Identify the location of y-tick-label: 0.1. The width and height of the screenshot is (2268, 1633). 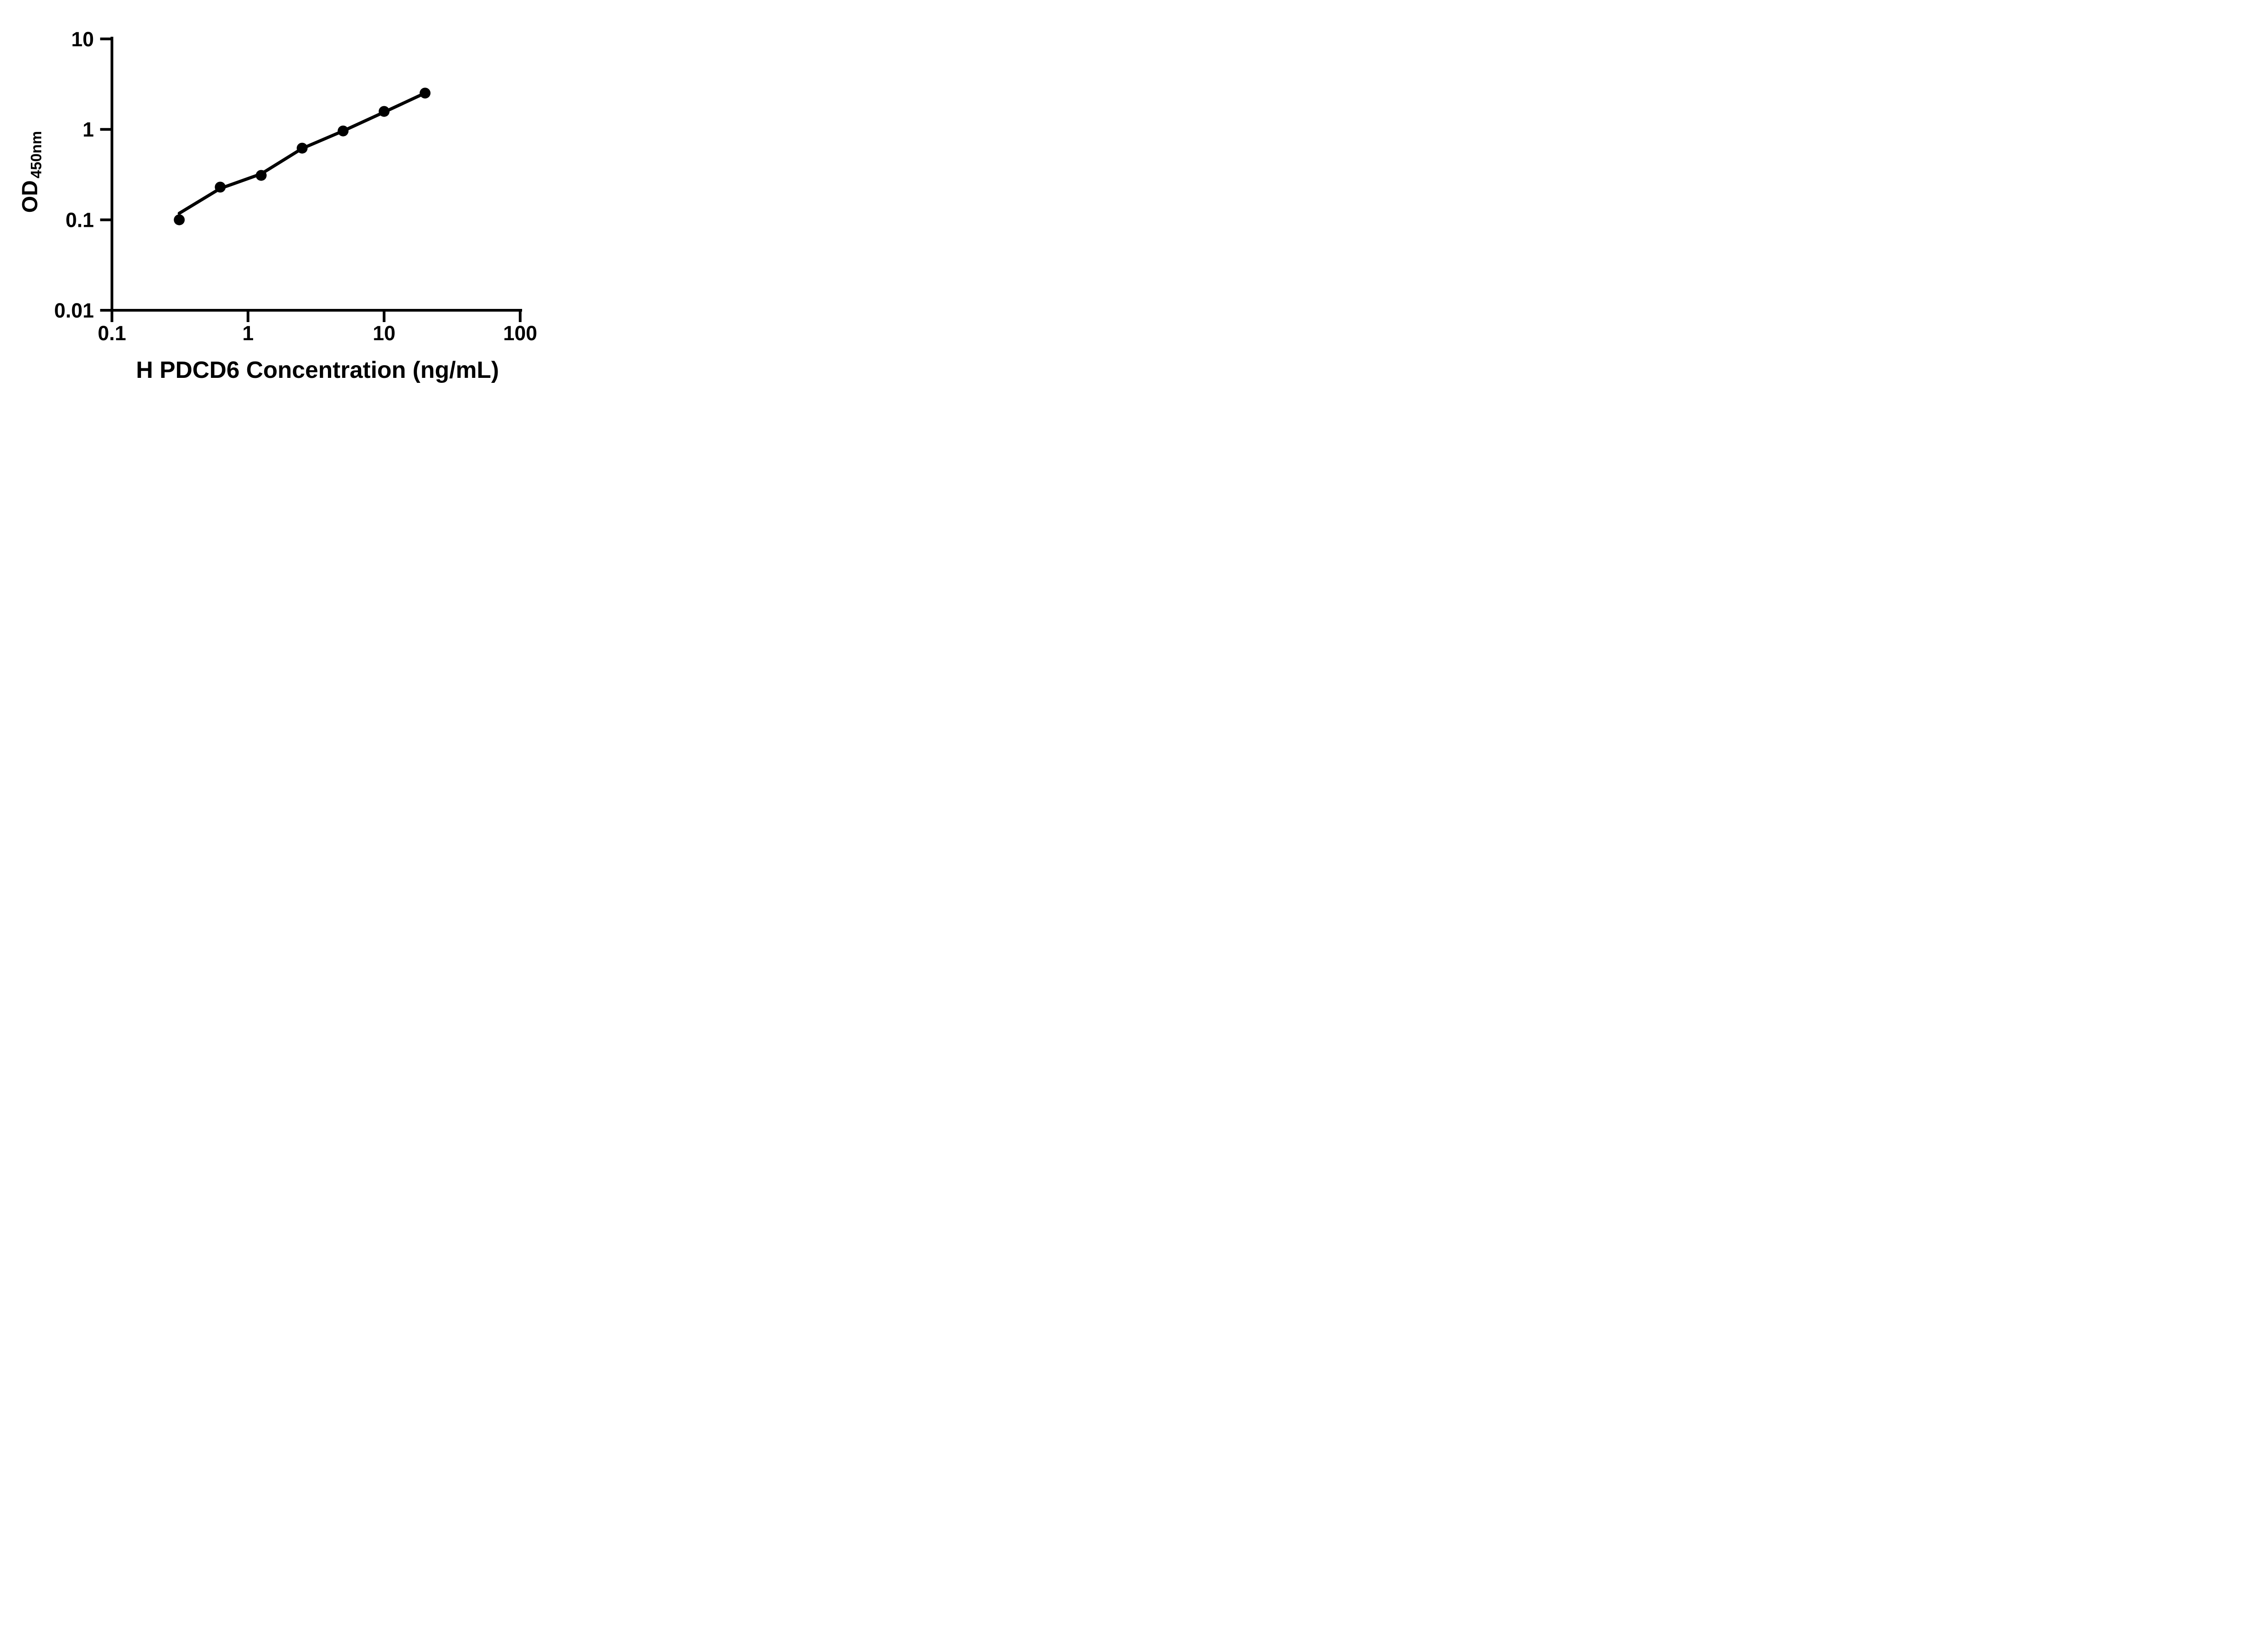
(80, 220).